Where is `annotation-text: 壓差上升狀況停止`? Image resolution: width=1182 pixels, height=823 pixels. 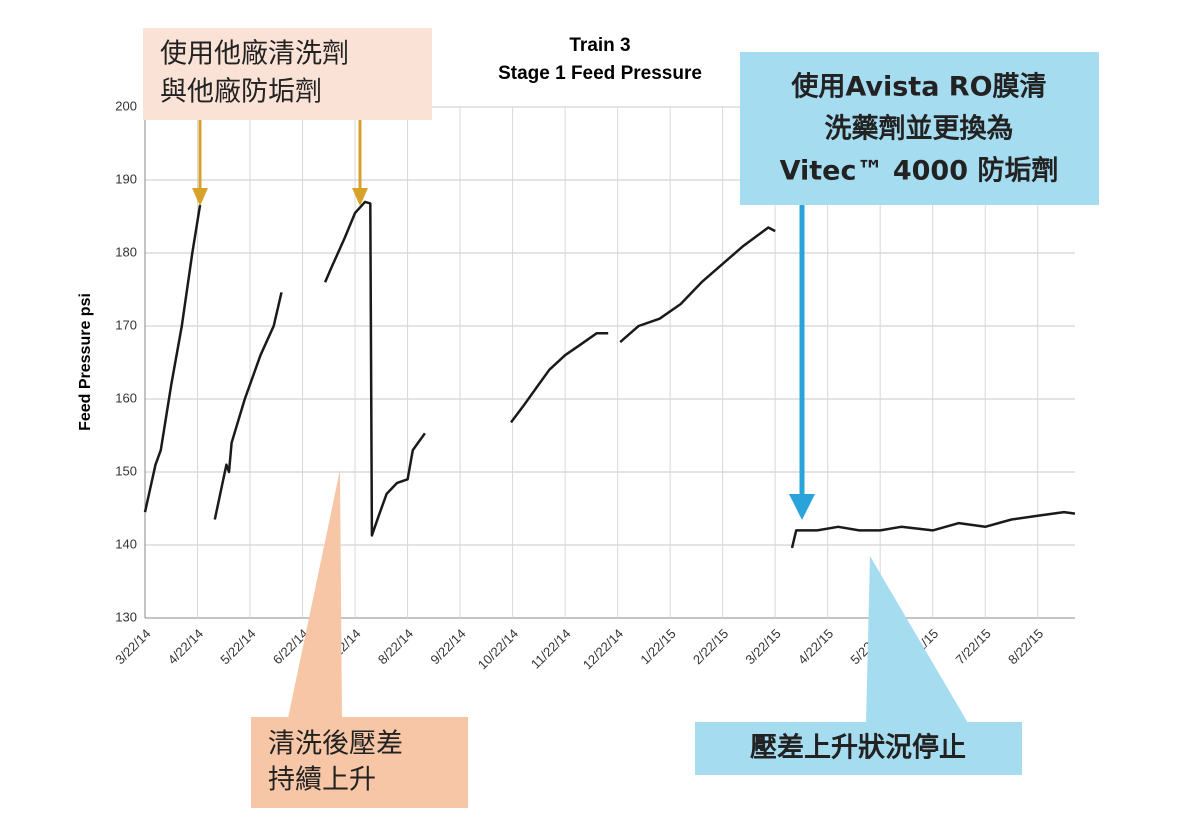 annotation-text: 壓差上升狀況停止 is located at coordinates (858, 748).